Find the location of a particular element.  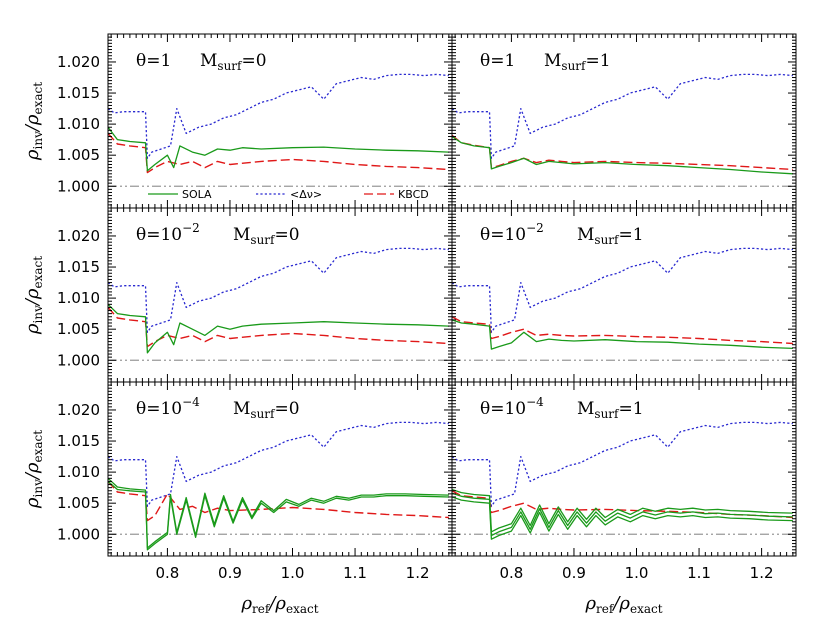

legend-label-dnu: <Δν> is located at coordinates (306, 194).